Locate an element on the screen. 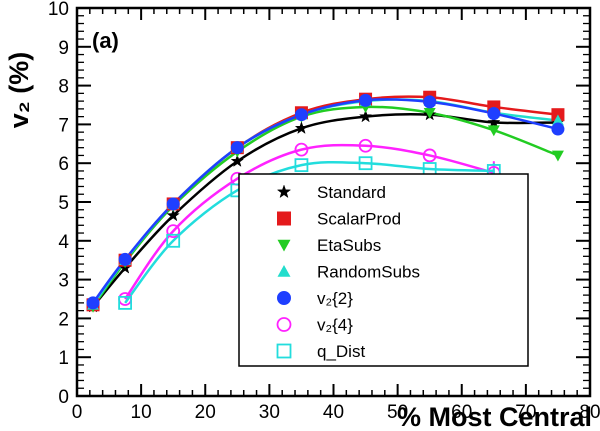 This screenshot has width=600, height=431. legend-label: Standard is located at coordinates (351, 192).